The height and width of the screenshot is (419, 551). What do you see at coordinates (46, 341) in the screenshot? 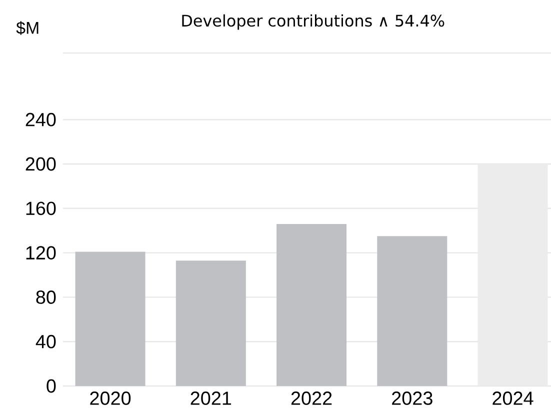
I see `y-tick-label: 40` at bounding box center [46, 341].